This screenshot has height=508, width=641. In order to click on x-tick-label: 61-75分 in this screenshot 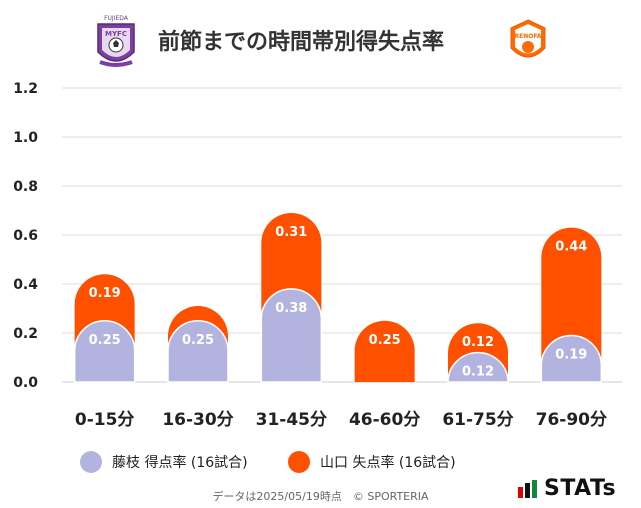, I will do `click(477, 420)`.